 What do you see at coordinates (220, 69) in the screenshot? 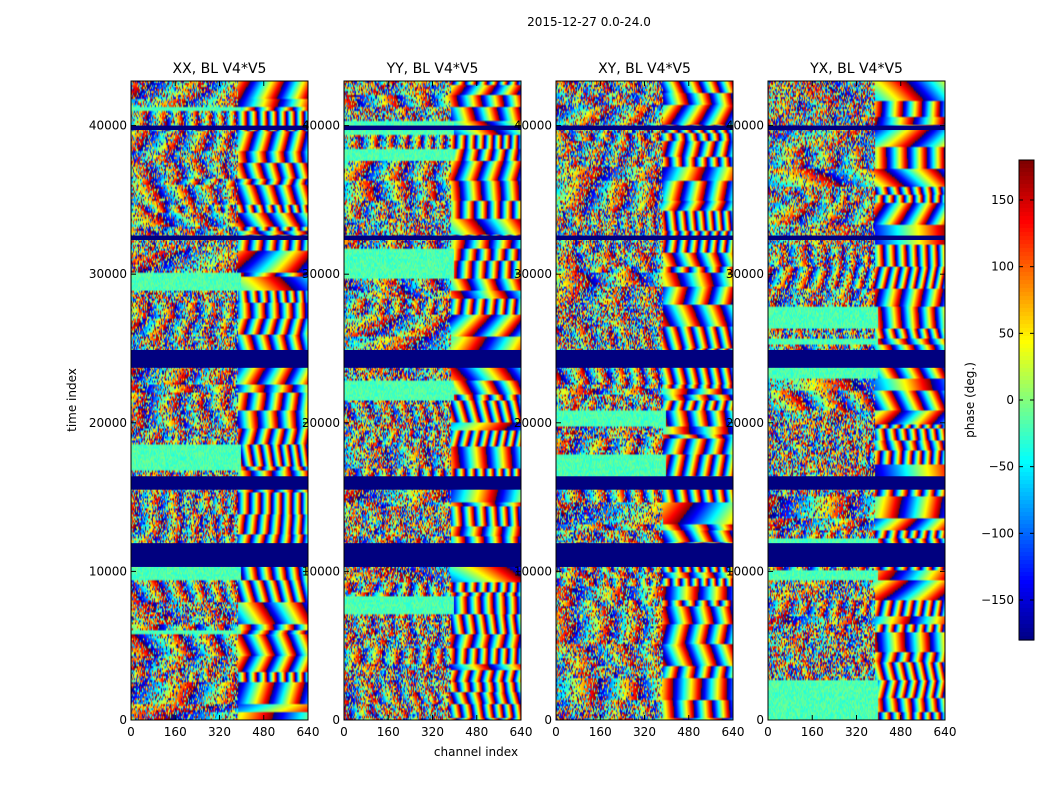
I see `panel-title-xx: XX, BL V4*V5` at bounding box center [220, 69].